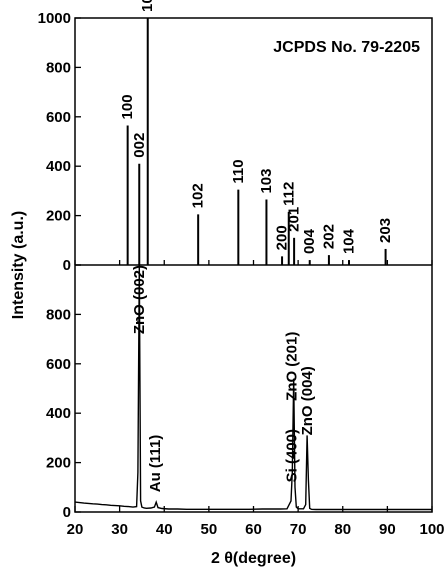 The image size is (447, 574). What do you see at coordinates (198, 195) in the screenshot?
I see `reference-peak-label: 102` at bounding box center [198, 195].